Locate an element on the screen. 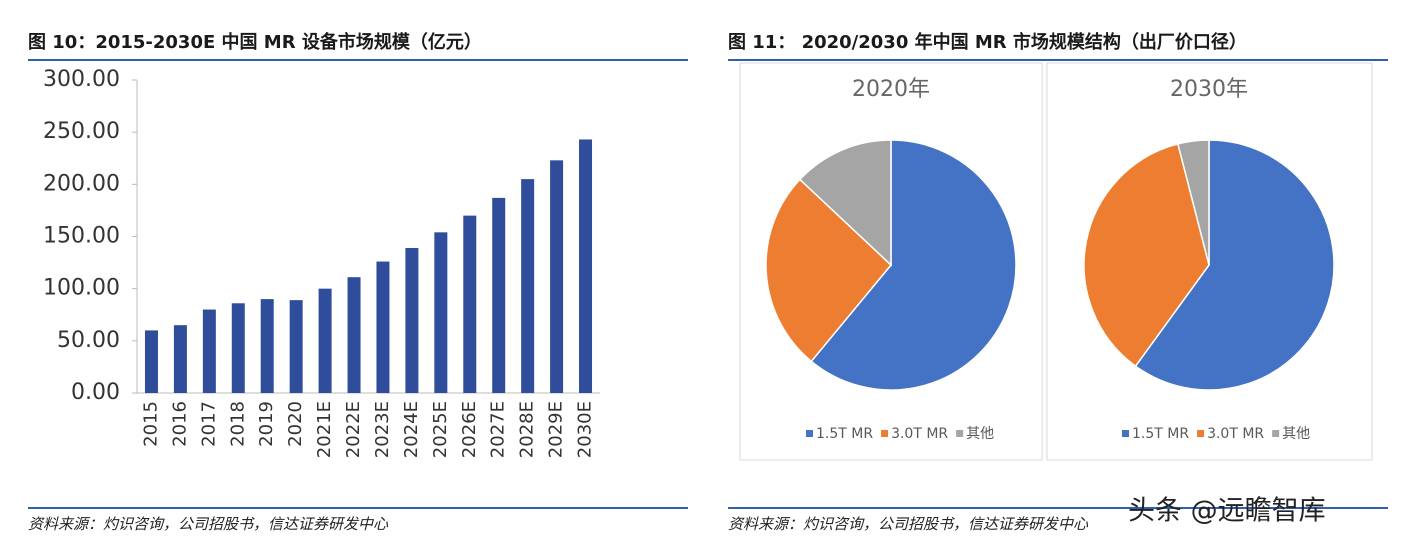  x-tick-label: 2029E is located at coordinates (556, 429).